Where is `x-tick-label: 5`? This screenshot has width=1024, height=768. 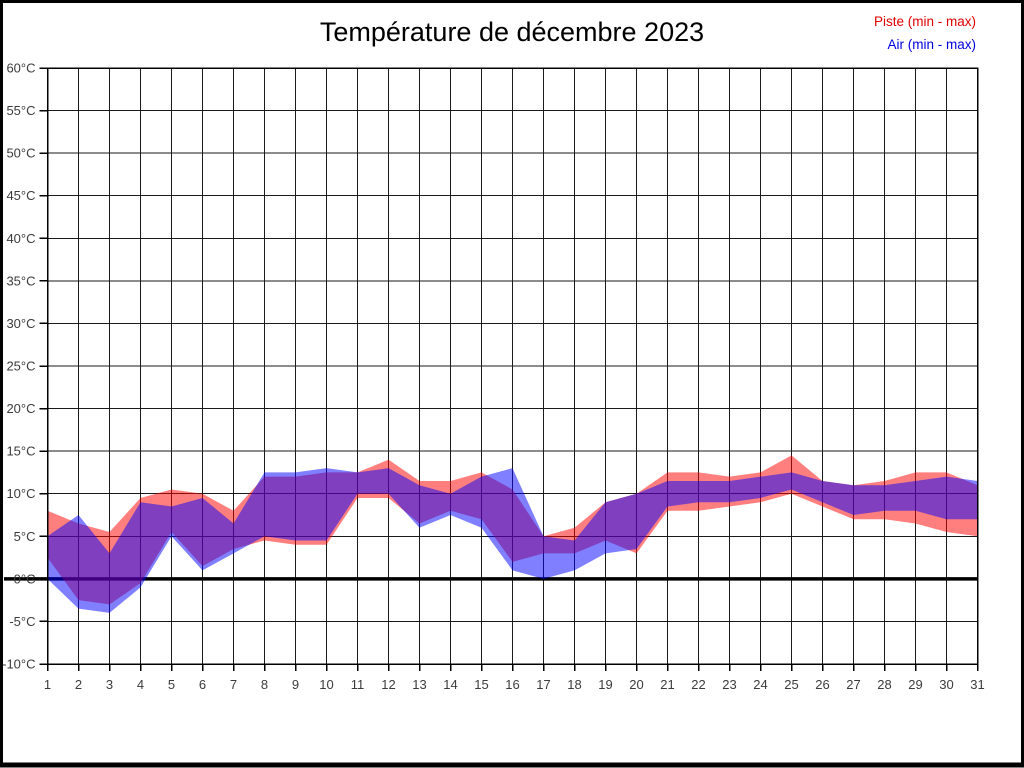 x-tick-label: 5 is located at coordinates (171, 684).